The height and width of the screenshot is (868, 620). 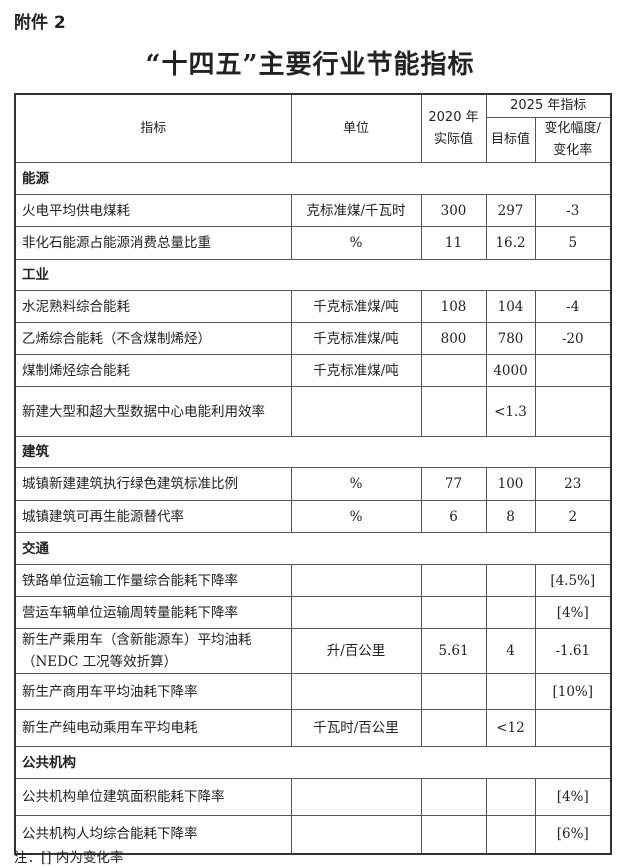 I want to click on actual-2020-cell: 108, so click(x=453, y=306).